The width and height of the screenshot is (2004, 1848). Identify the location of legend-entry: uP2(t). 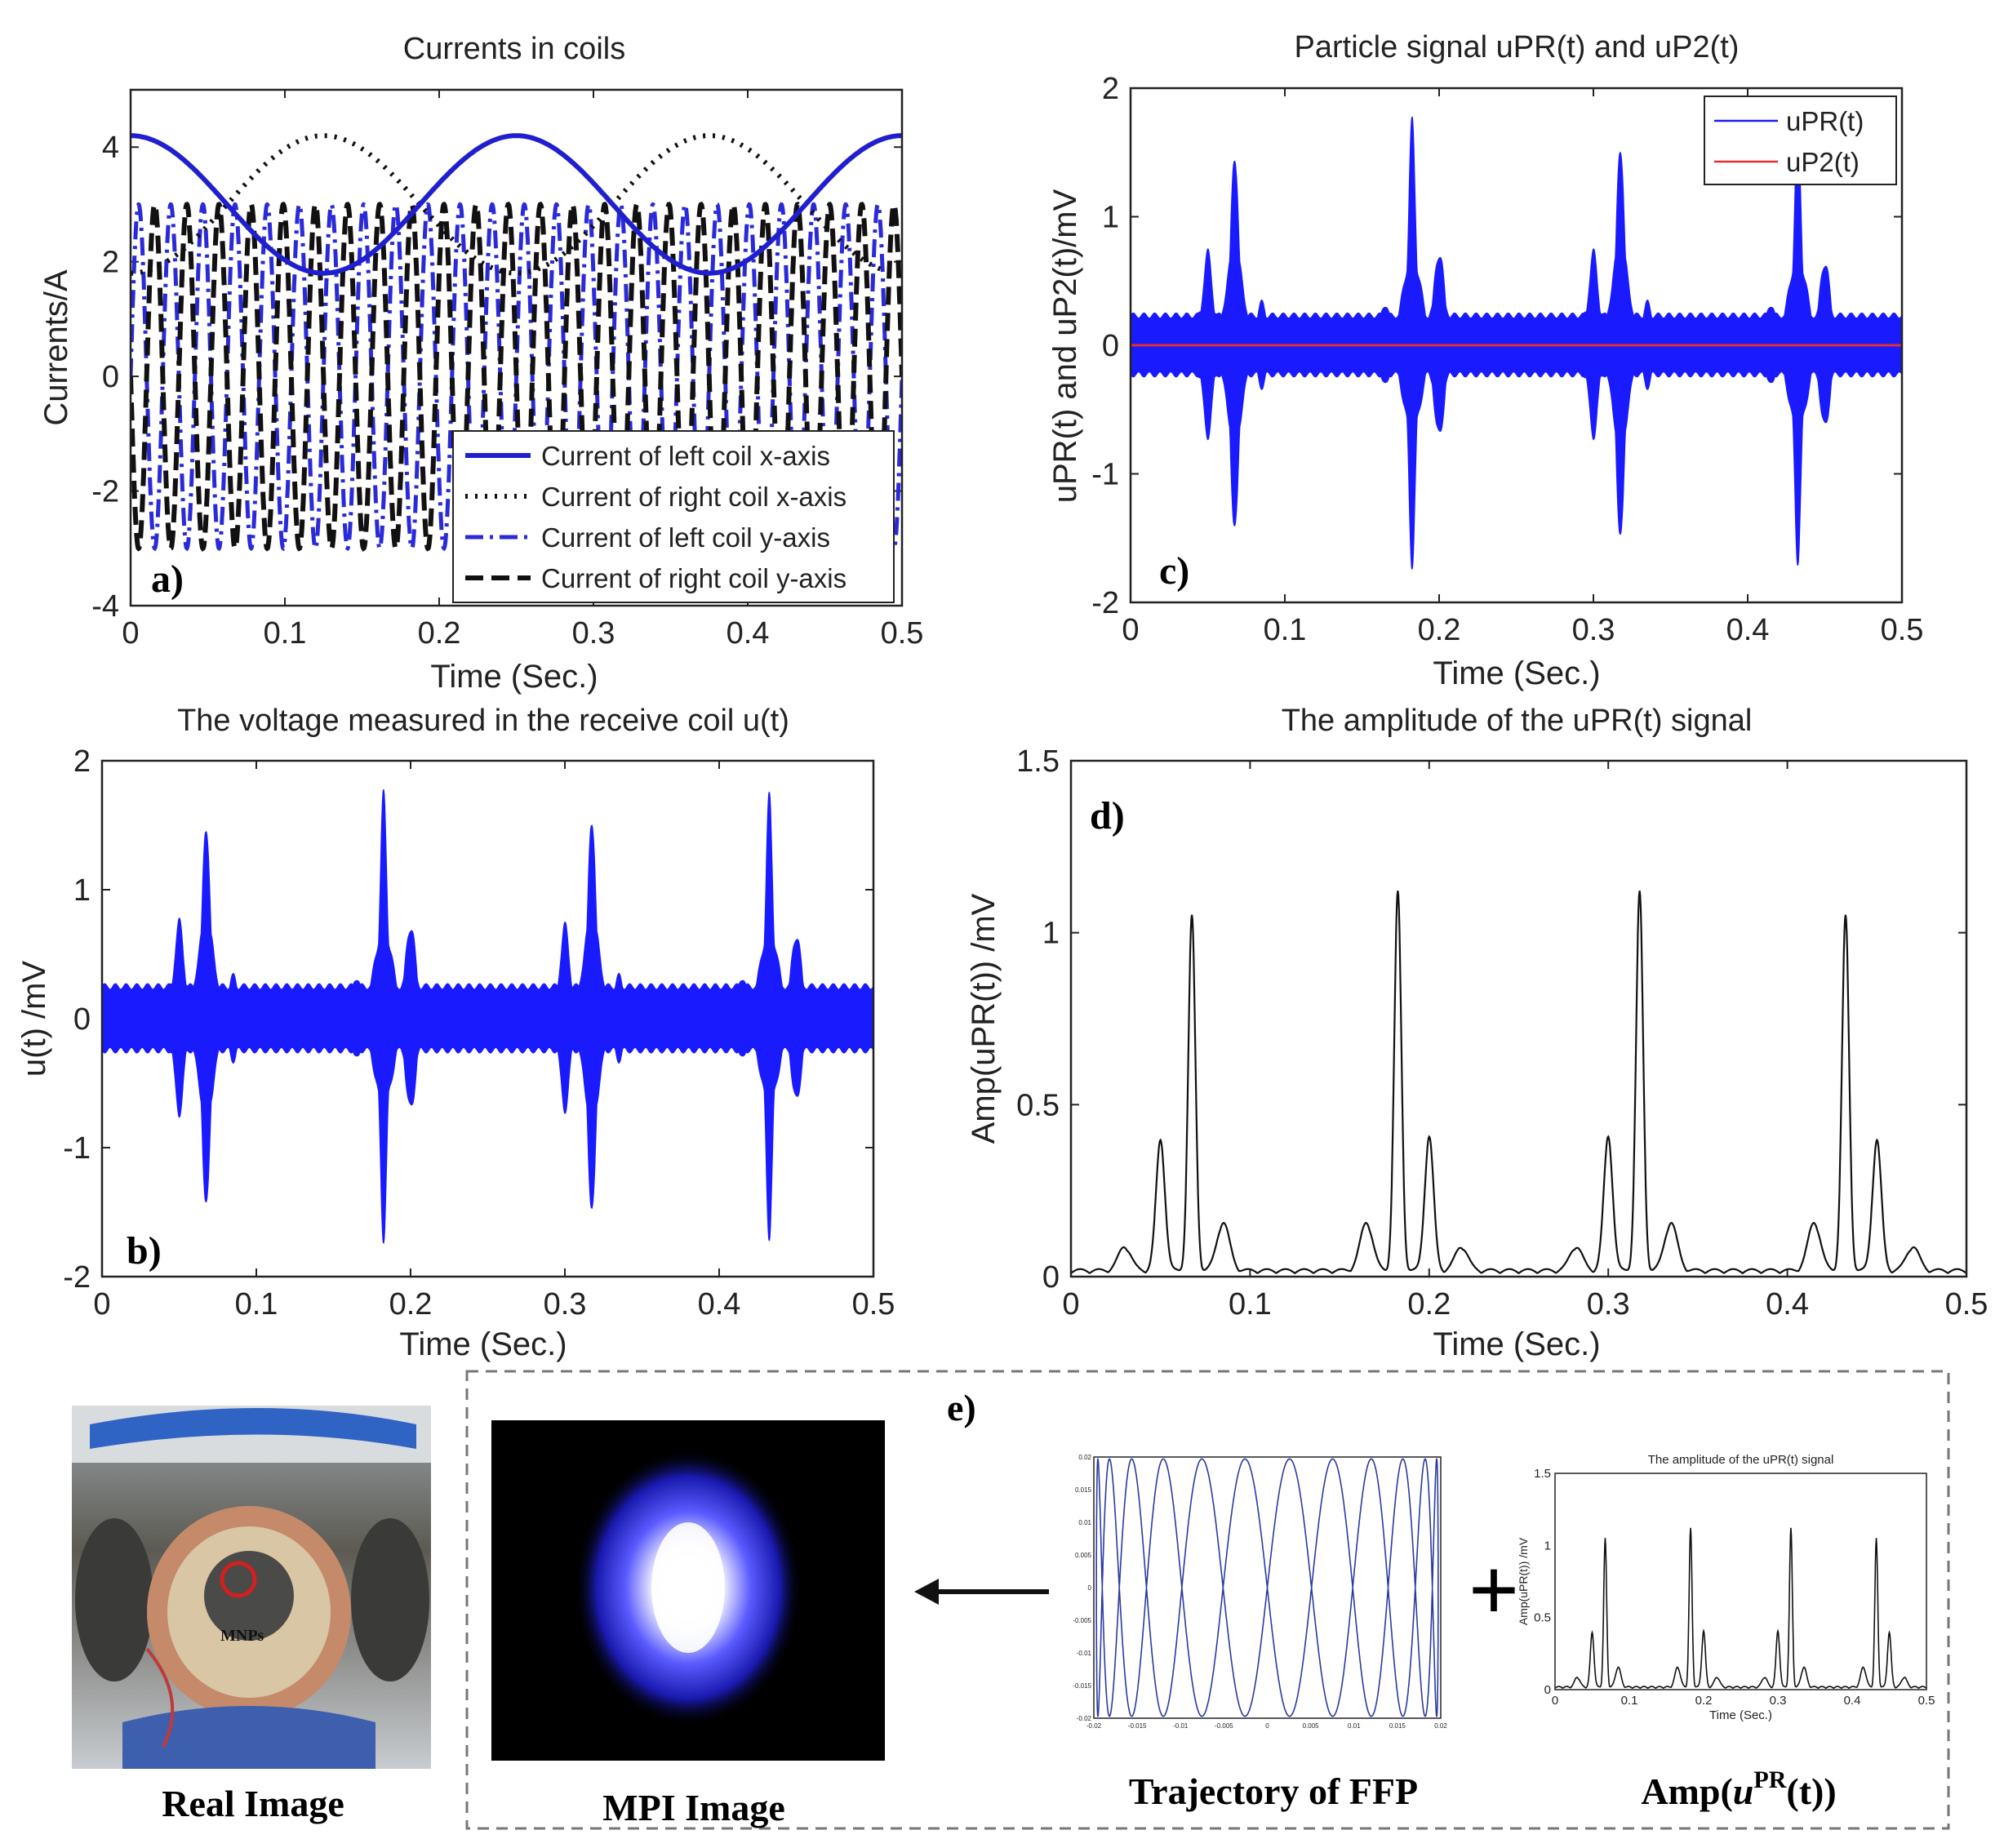
(1823, 162).